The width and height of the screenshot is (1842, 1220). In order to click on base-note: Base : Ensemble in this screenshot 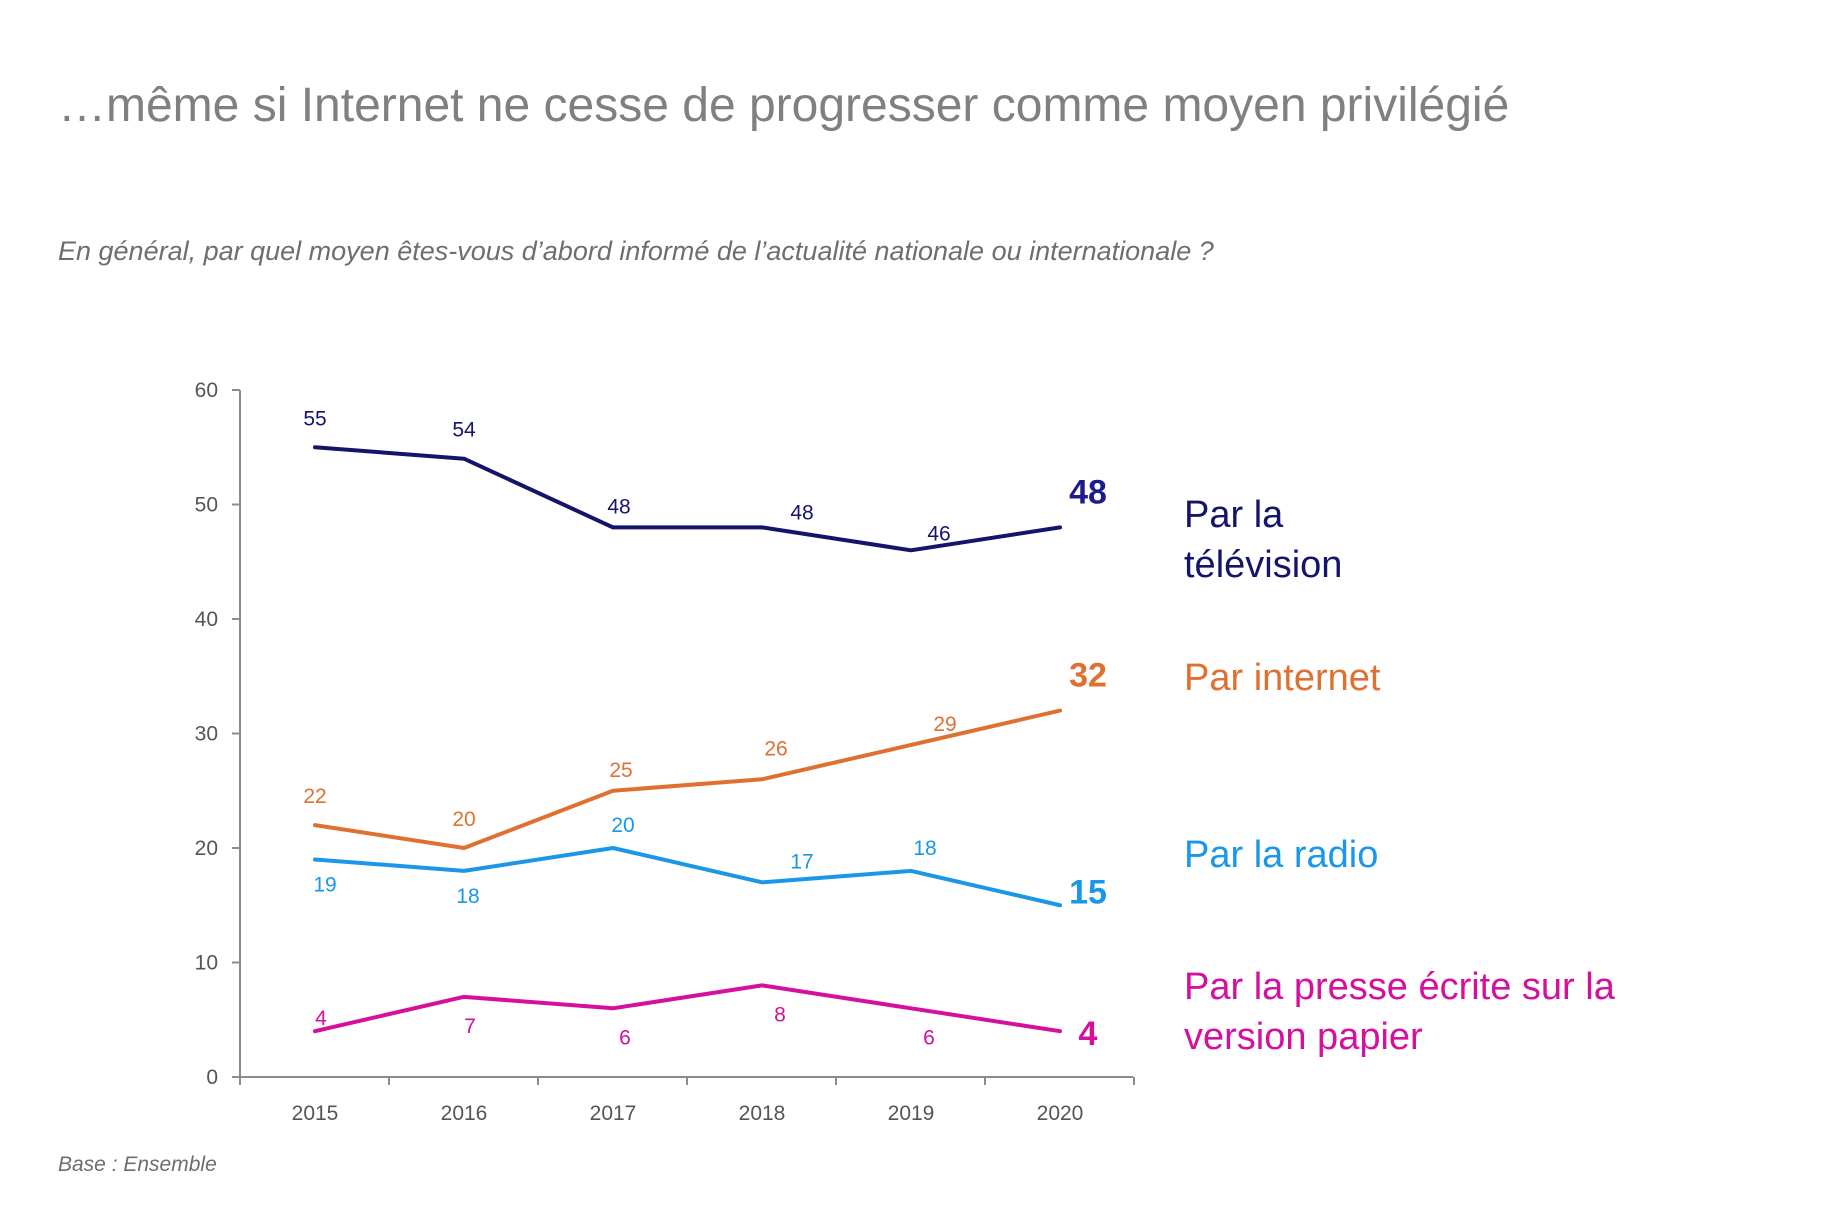, I will do `click(137, 1164)`.